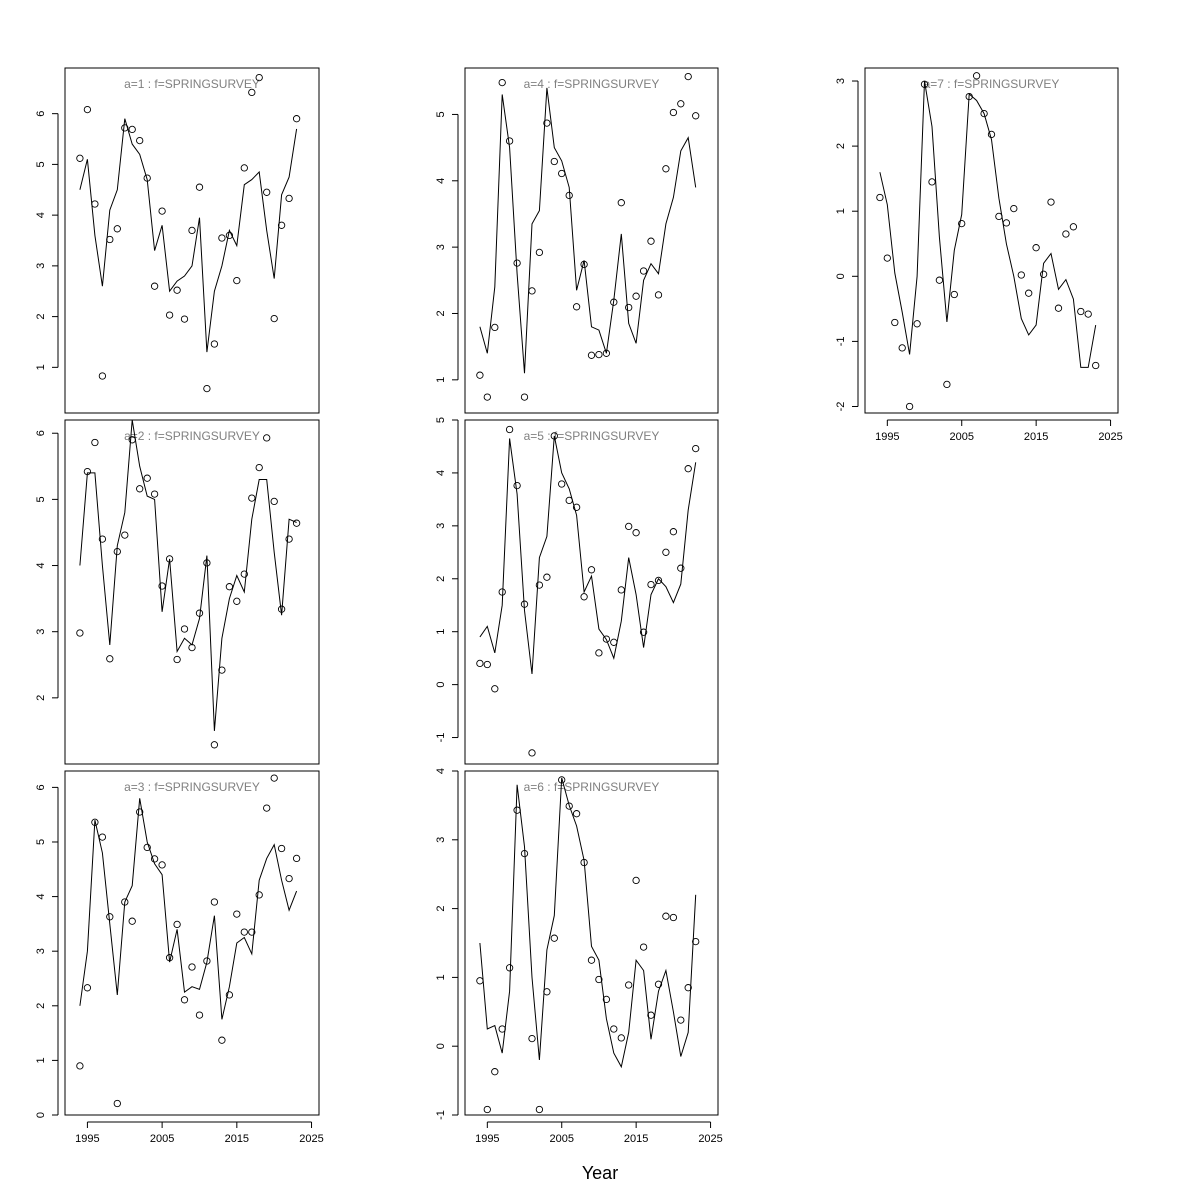 The image size is (1200, 1200). What do you see at coordinates (592, 436) in the screenshot?
I see `panel-title: a=5 : f=SPRINGSURVEY` at bounding box center [592, 436].